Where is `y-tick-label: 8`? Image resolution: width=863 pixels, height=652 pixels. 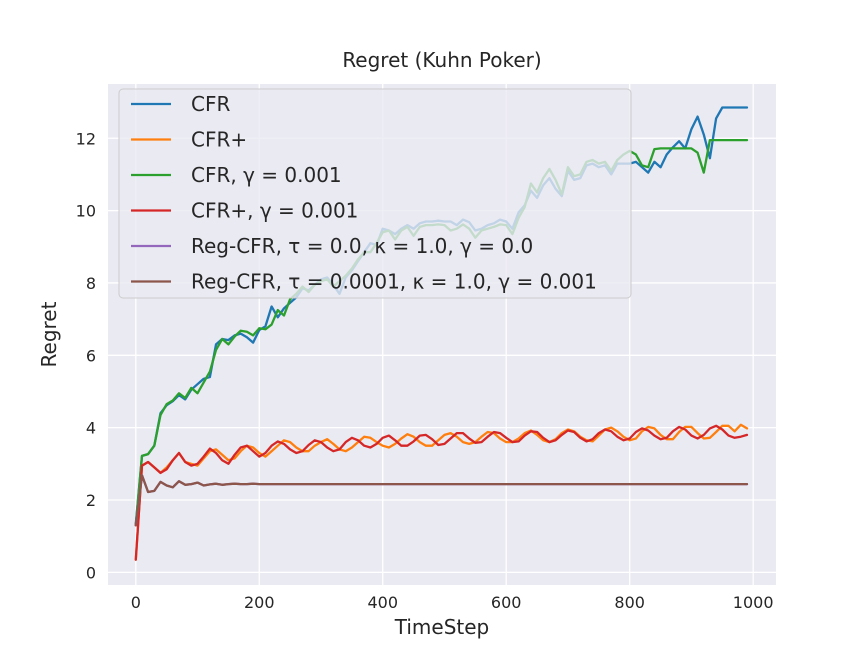
y-tick-label: 8 is located at coordinates (91, 283).